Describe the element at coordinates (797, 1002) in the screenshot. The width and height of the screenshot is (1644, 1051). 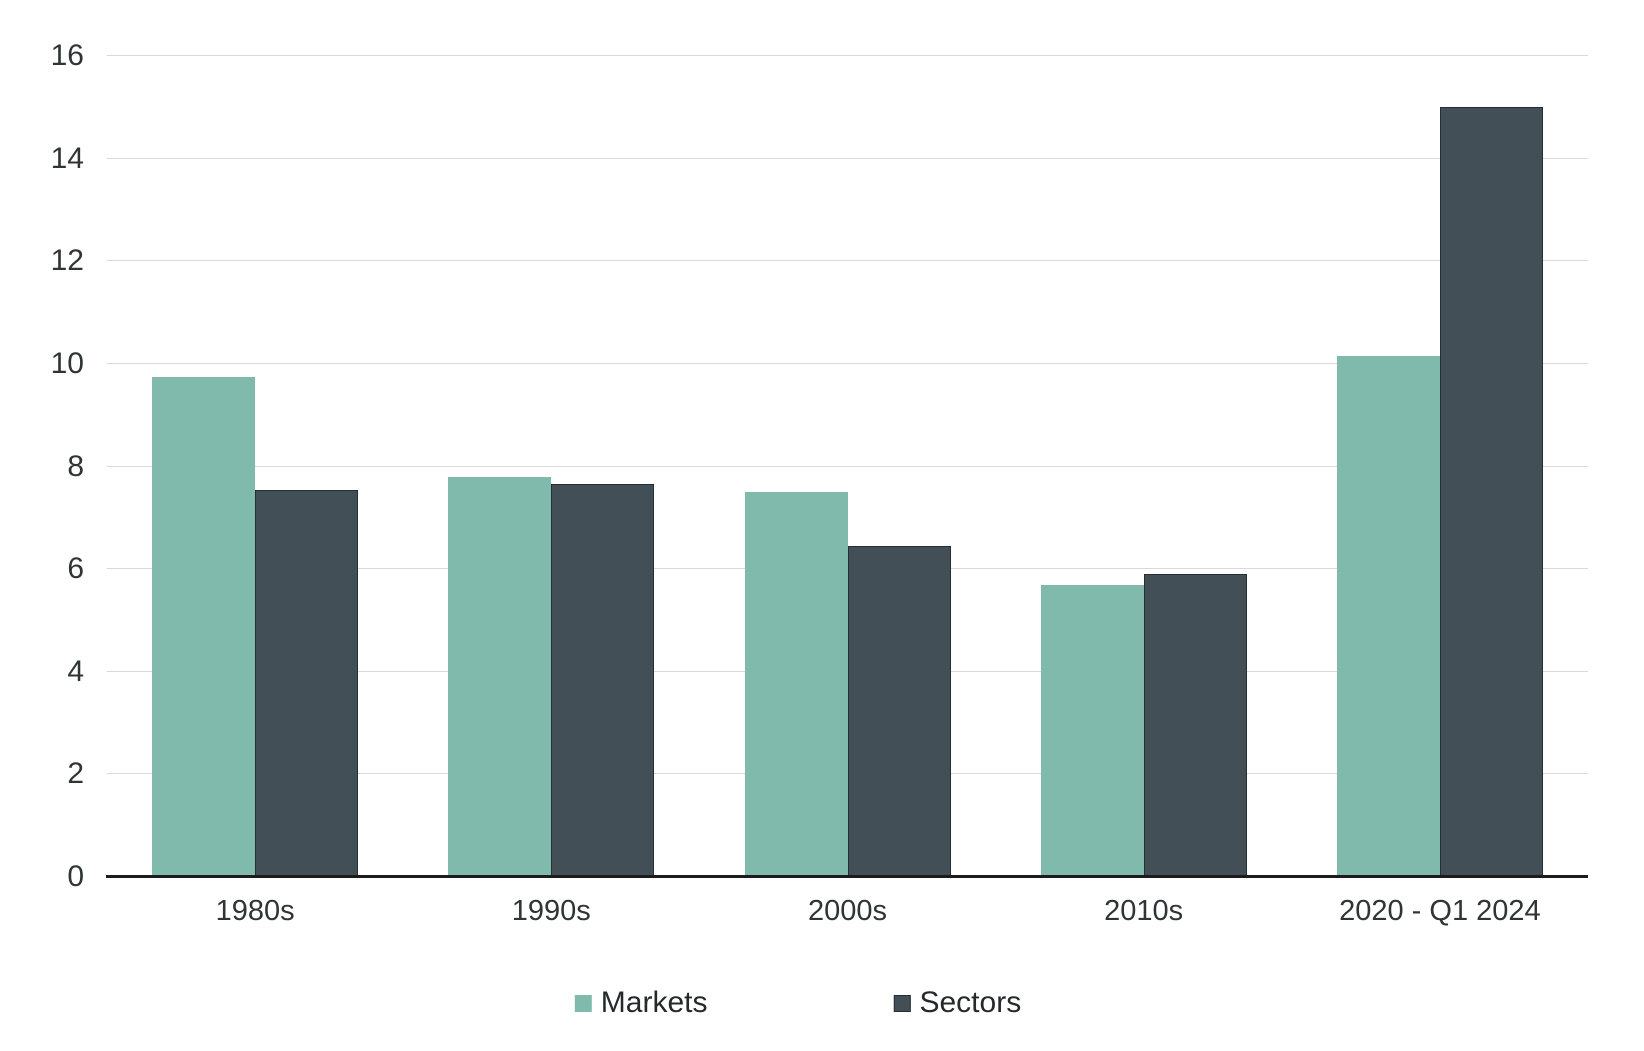
I see `legend: Markets Sectors` at that location.